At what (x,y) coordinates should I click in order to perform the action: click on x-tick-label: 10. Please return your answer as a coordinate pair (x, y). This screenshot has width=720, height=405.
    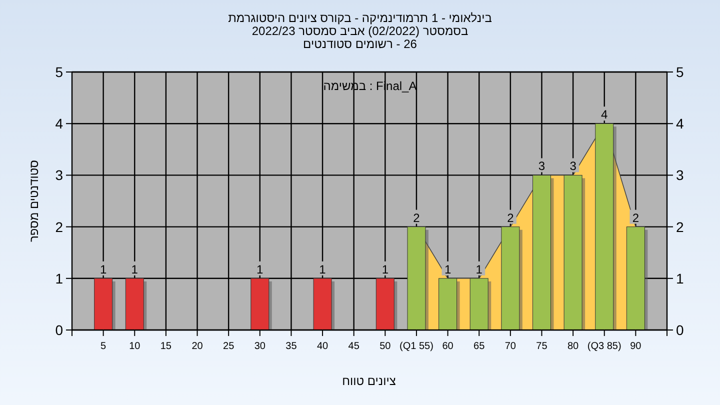
    Looking at the image, I should click on (135, 346).